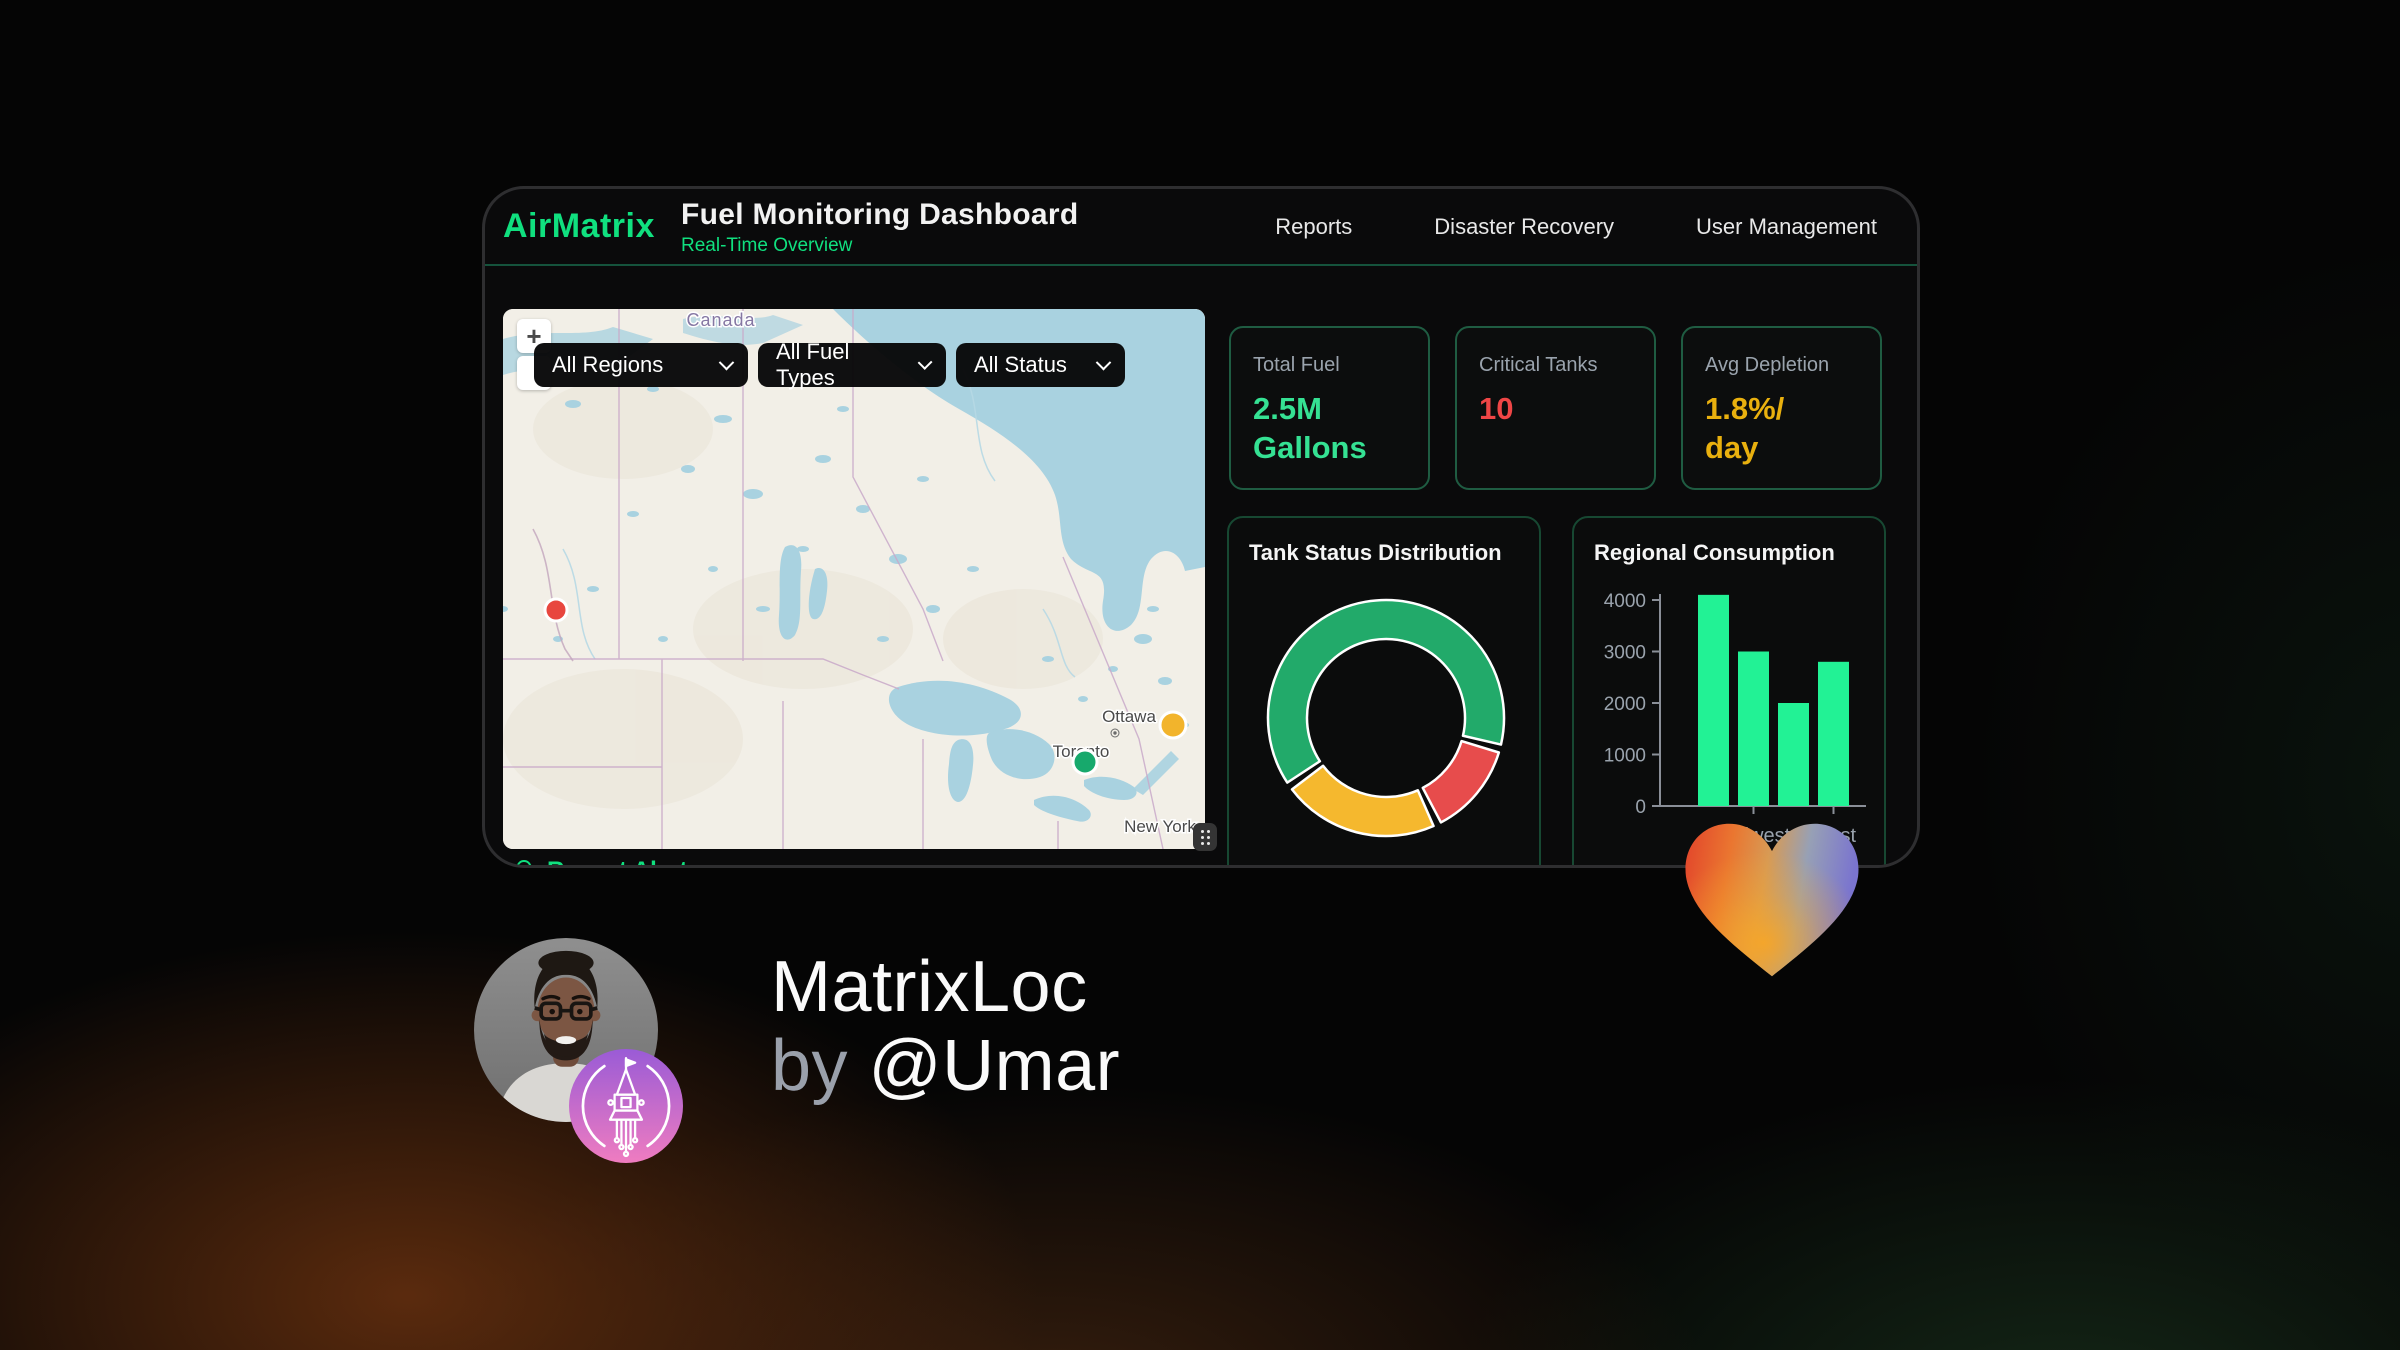  I want to click on recent-alerts-header: Recent Alerts, so click(606, 861).